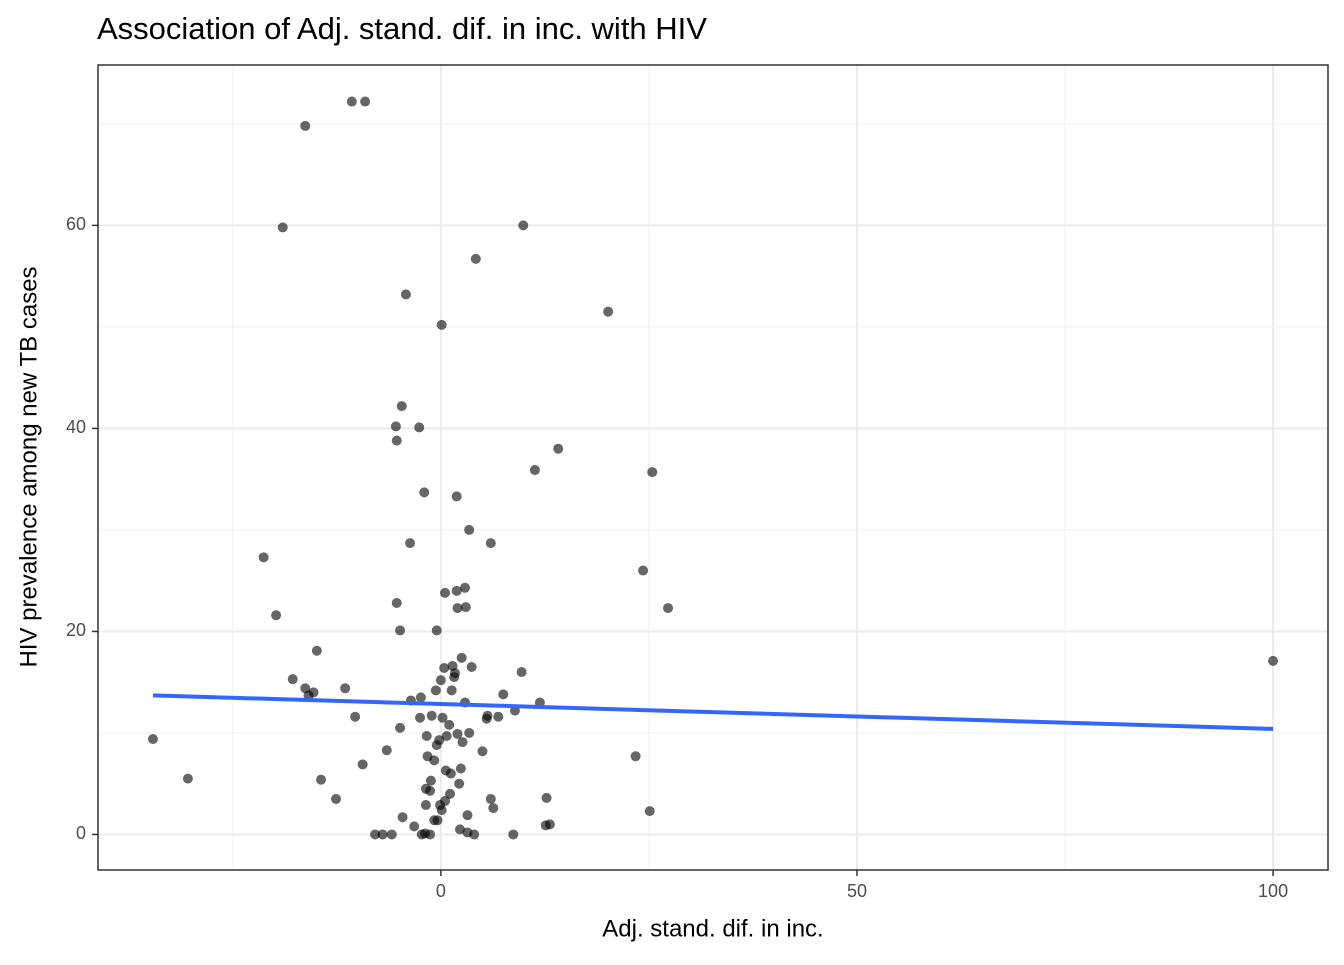  I want to click on x-tick-label: 100, so click(1273, 891).